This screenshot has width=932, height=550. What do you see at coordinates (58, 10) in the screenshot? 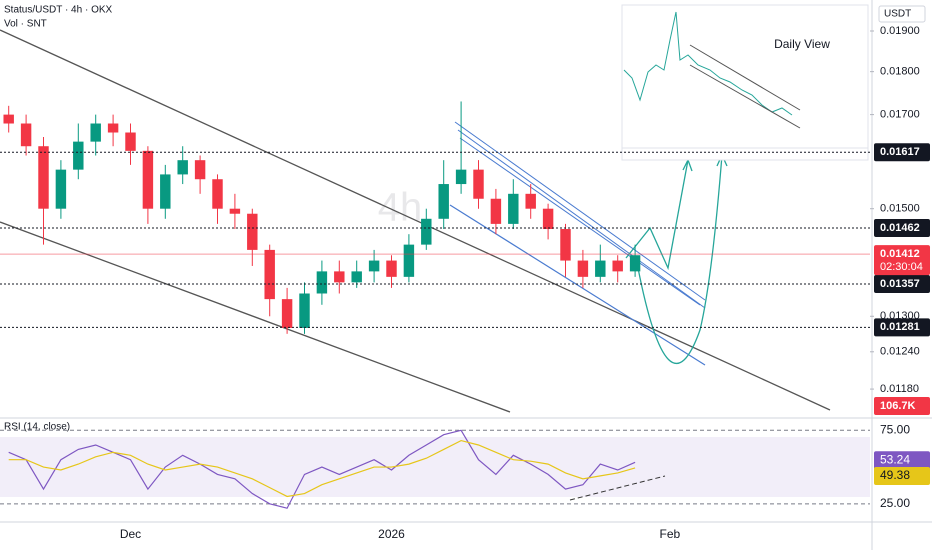
I see `chart-title: Status/USDT · 4h · OKX` at bounding box center [58, 10].